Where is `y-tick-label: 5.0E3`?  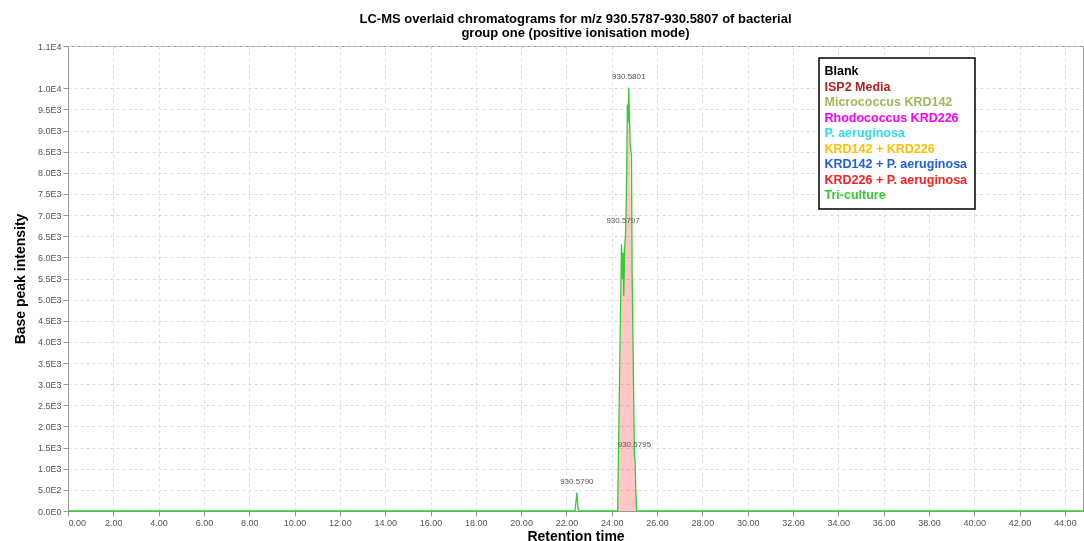
y-tick-label: 5.0E3 is located at coordinates (49, 300).